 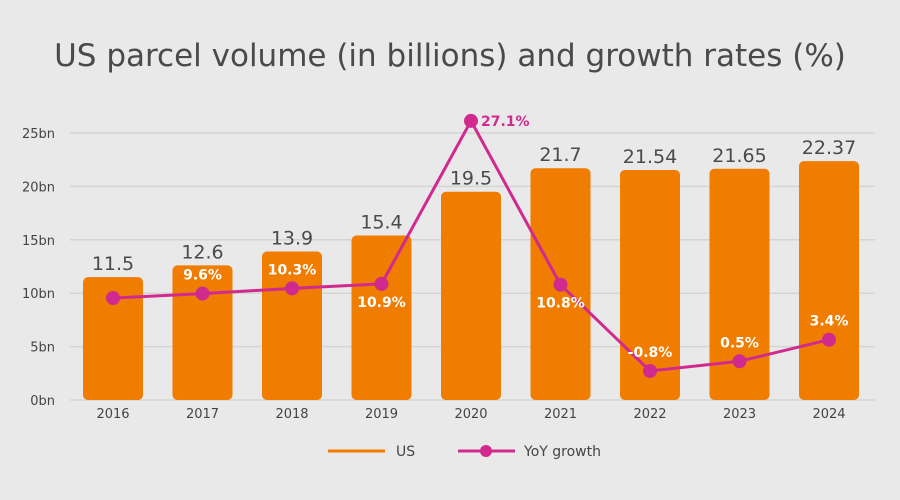 What do you see at coordinates (38, 241) in the screenshot?
I see `y-tick-label: 15bn` at bounding box center [38, 241].